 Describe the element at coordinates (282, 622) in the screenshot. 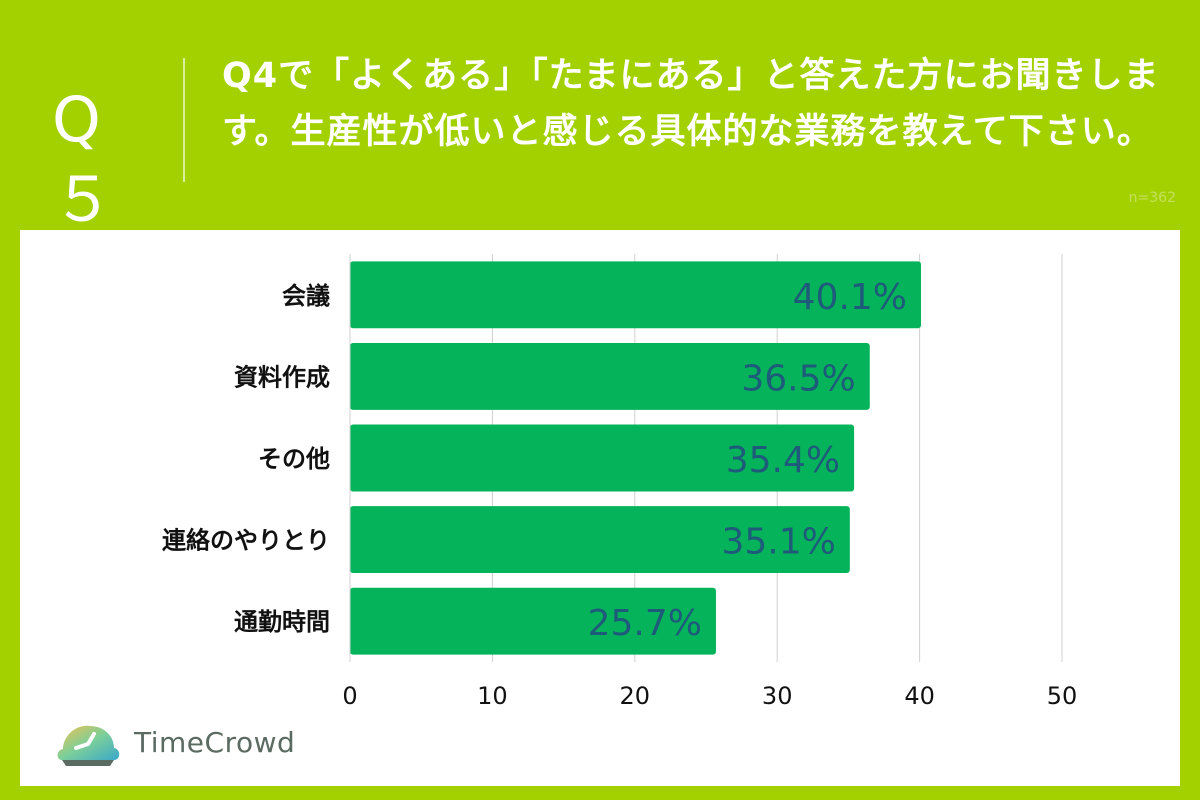

I see `category-label: 通勤時間` at that location.